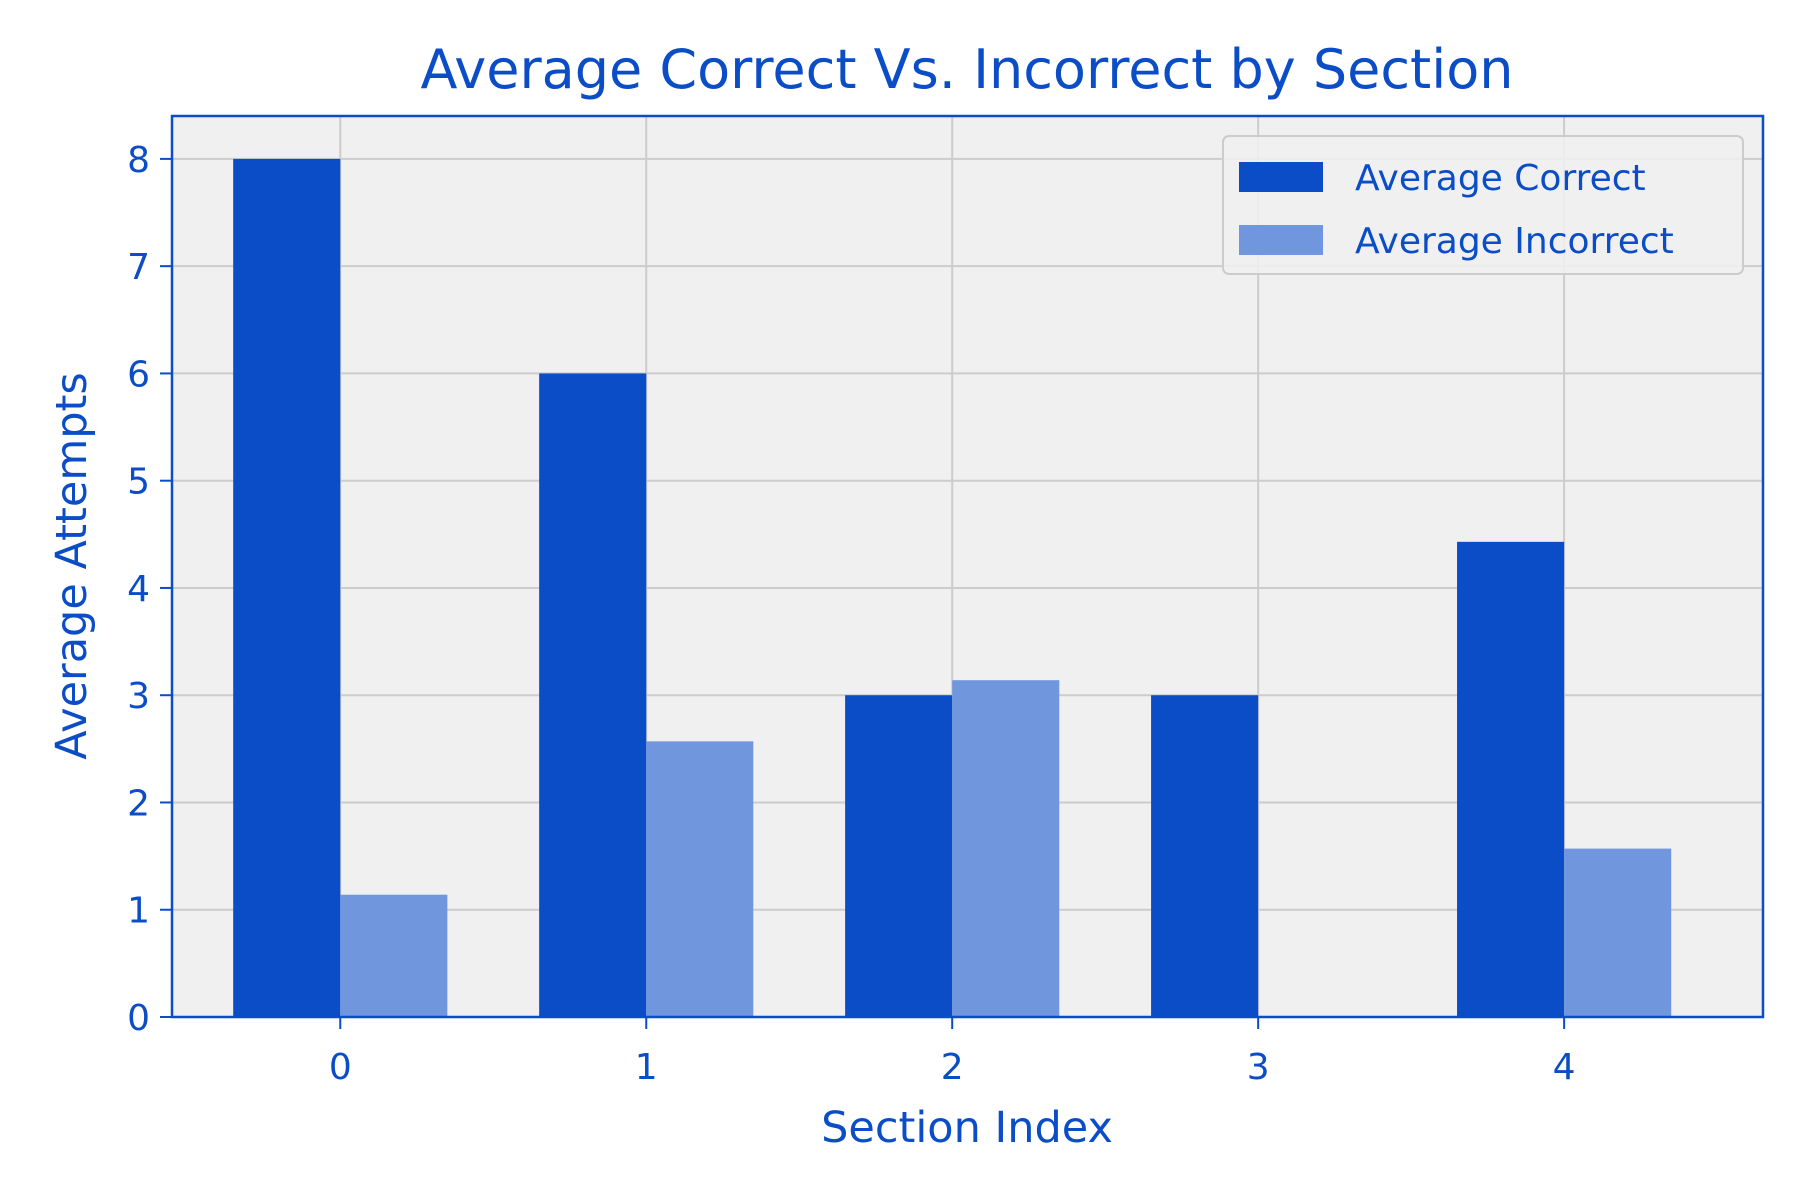 The height and width of the screenshot is (1200, 1800). Describe the element at coordinates (1514, 241) in the screenshot. I see `legend-label: Average Incorrect` at that location.